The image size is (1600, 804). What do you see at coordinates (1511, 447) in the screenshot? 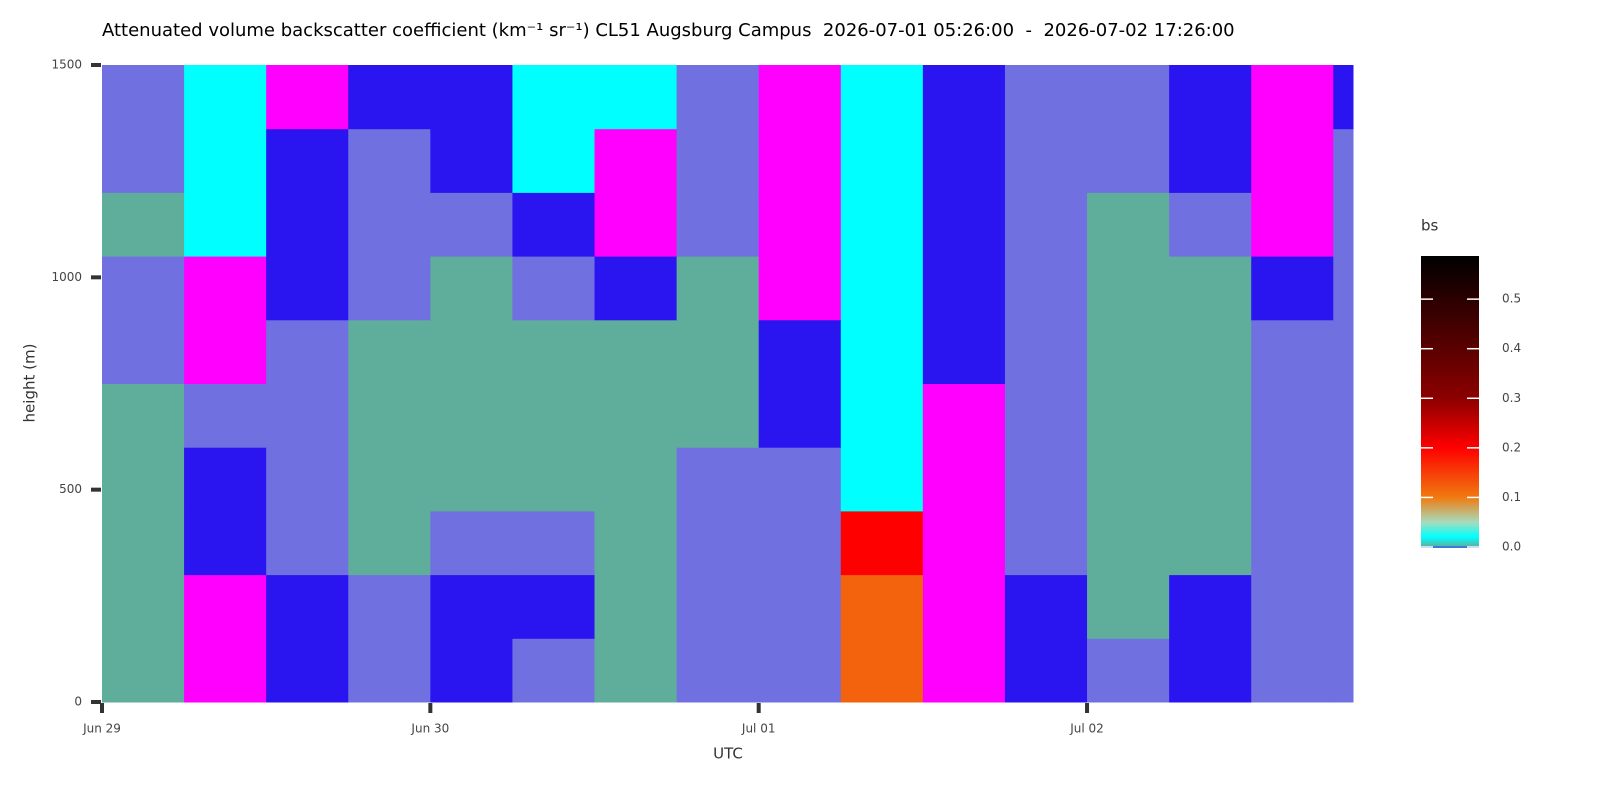
I see `colorbar-tick-label: 0.2` at bounding box center [1511, 447].